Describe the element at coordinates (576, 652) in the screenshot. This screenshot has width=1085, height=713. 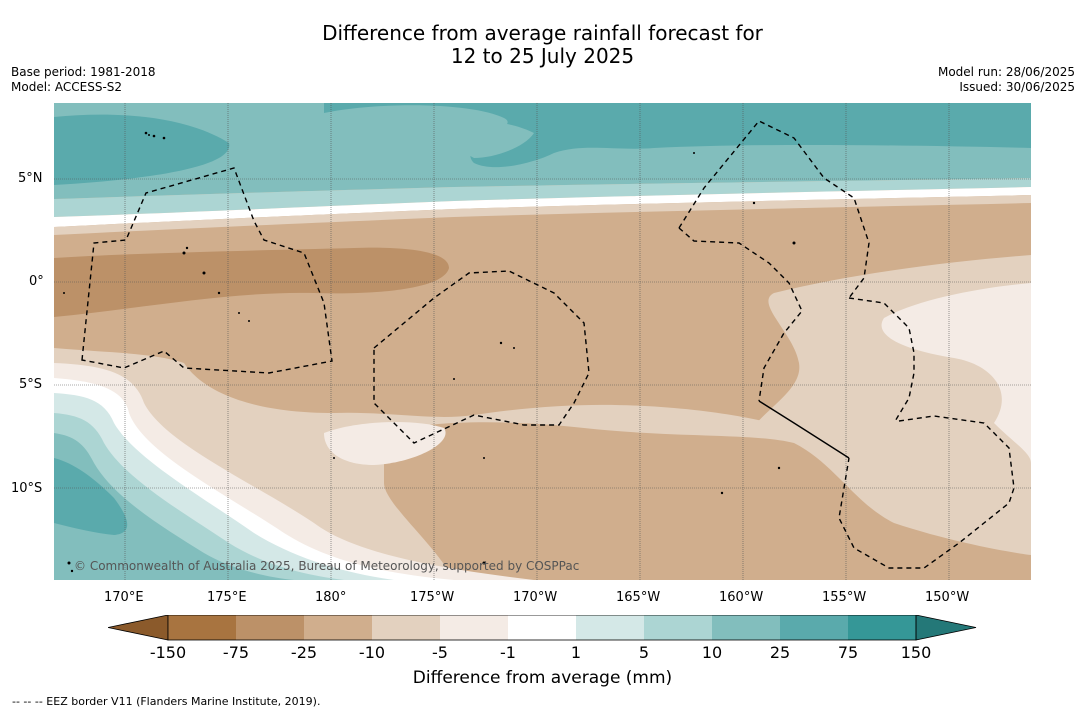
I see `colorbar-tick-label: 1` at that location.